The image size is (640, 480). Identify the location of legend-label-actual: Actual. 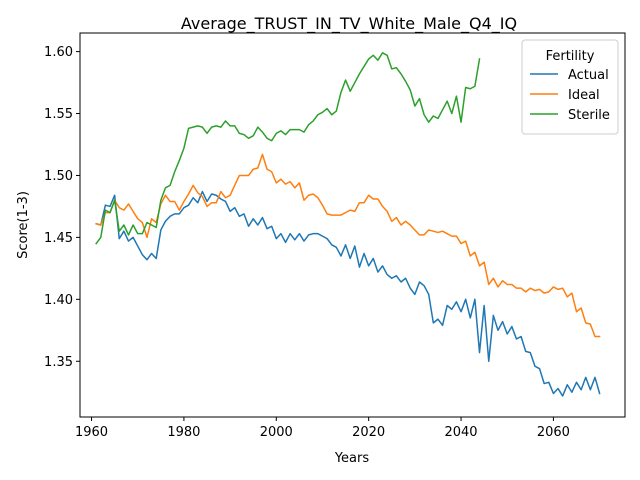
(588, 75).